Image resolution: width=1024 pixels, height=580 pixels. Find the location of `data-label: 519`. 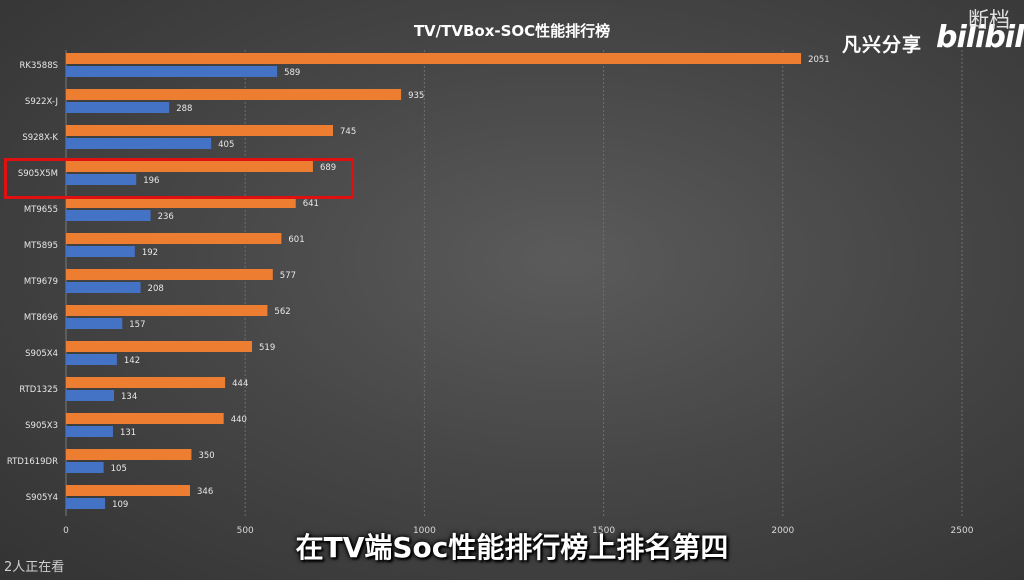

data-label: 519 is located at coordinates (267, 348).